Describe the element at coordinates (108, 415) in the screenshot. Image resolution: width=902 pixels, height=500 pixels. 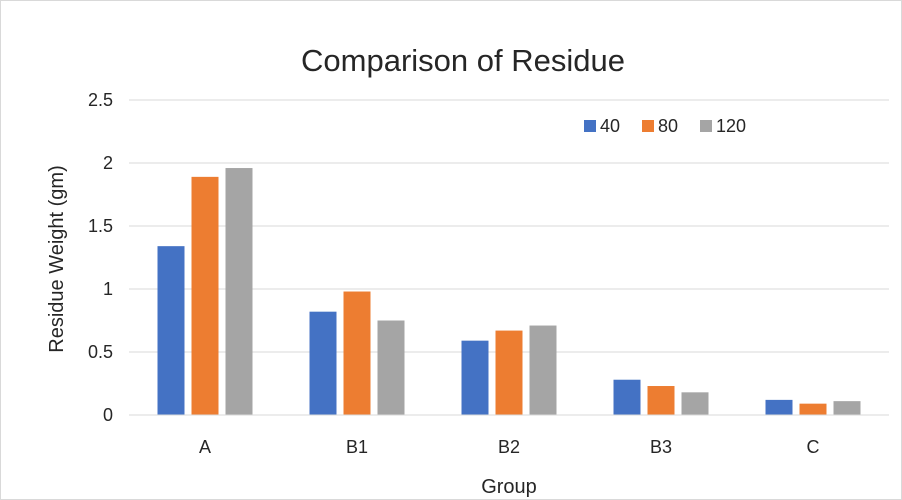
I see `y-tick-label: 0` at that location.